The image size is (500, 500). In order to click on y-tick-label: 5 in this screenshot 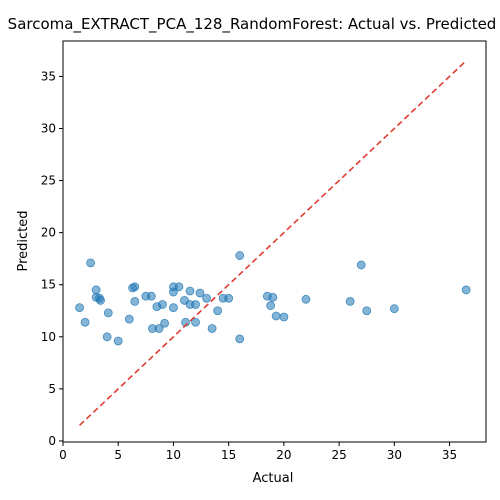, I will do `click(52, 389)`.